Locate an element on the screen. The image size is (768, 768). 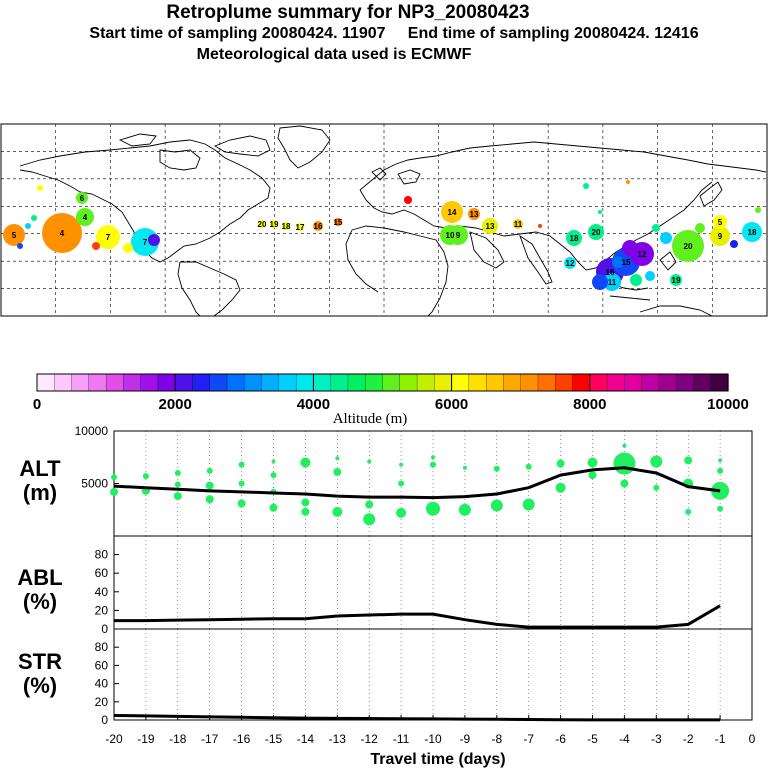
abl-ytick-label: 40 is located at coordinates (102, 592).